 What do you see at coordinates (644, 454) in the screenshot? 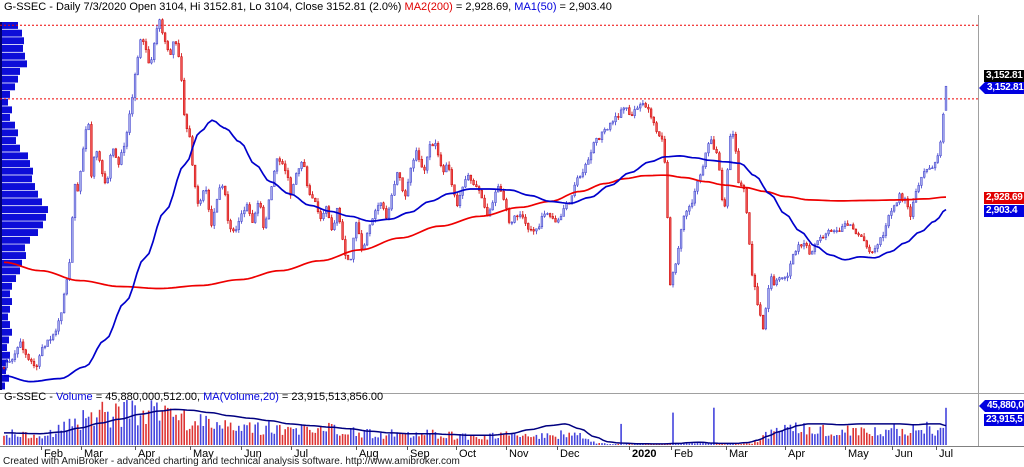
I see `x-axis-label: 2020` at bounding box center [644, 454].